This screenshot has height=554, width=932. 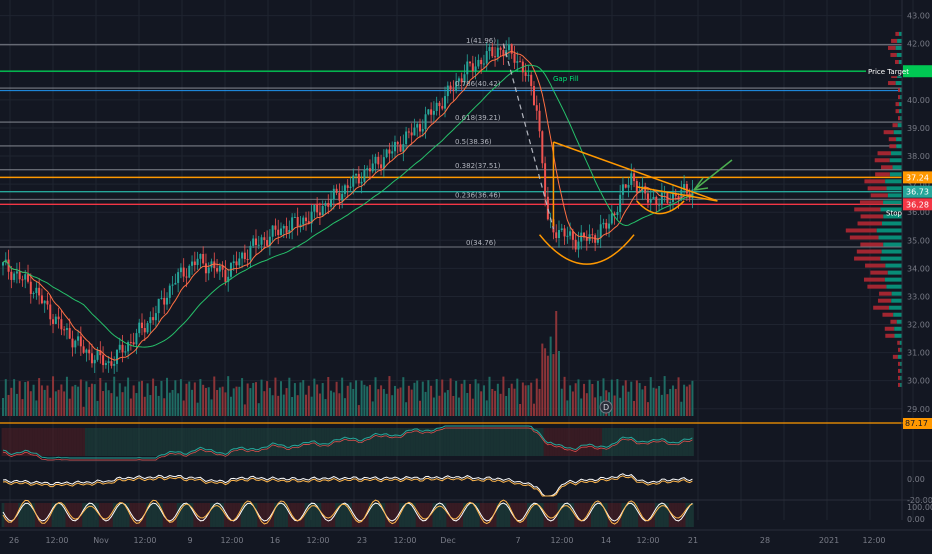 What do you see at coordinates (919, 507) in the screenshot?
I see `pane-tick-label: 100.00` at bounding box center [919, 507].